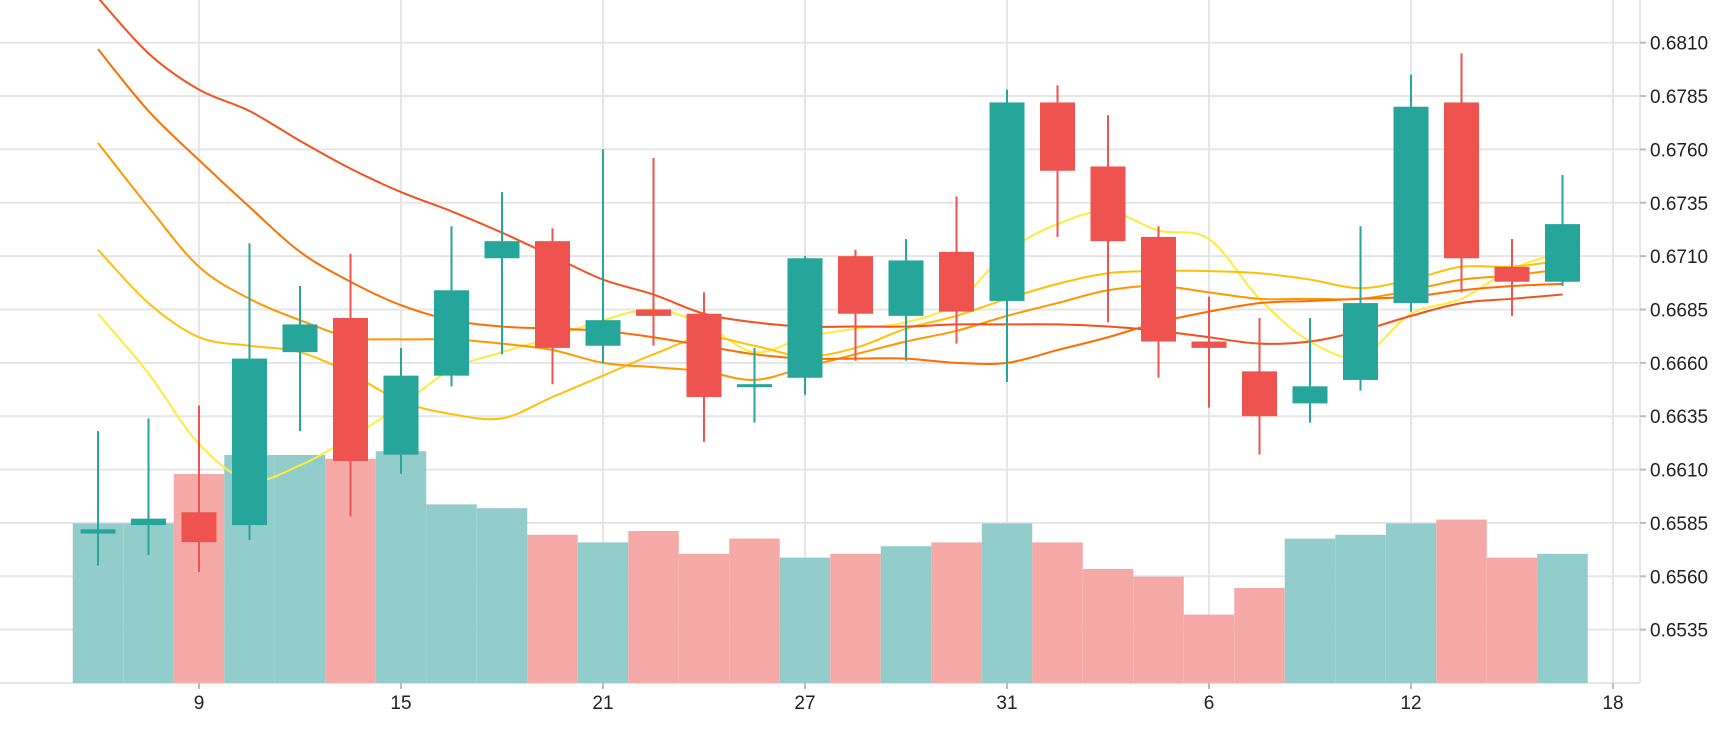 This screenshot has width=1730, height=730. Describe the element at coordinates (1209, 703) in the screenshot. I see `x-tick-label: 6` at that location.